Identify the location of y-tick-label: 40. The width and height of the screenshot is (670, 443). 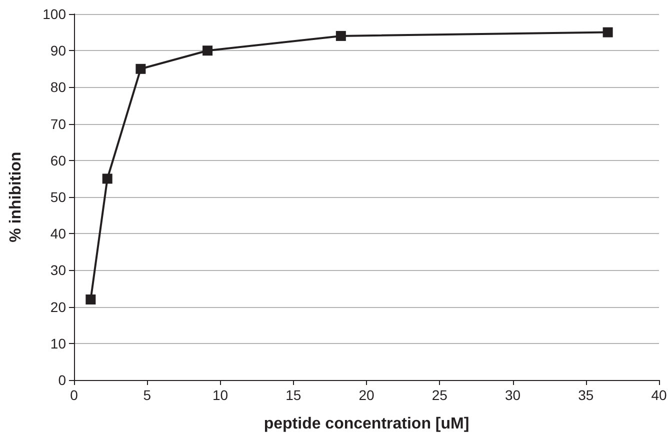
(58, 234).